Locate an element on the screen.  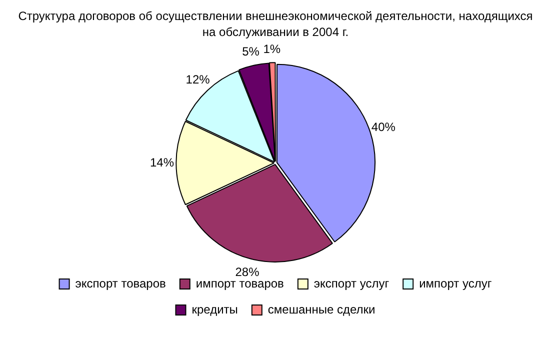
chart-title: Структура договоров об осуществлении внешнеэкономической деятельности, находящихся на обслуживании в 2004 г. is located at coordinates (275, 24).